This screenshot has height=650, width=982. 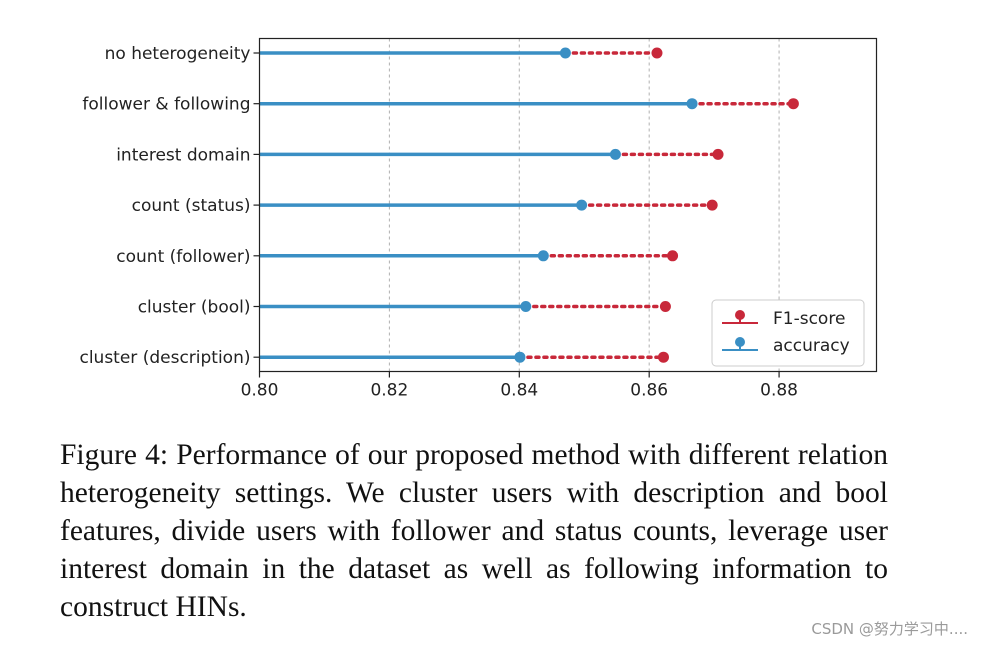 I want to click on y-tick-label: no heterogeneity, so click(x=178, y=54).